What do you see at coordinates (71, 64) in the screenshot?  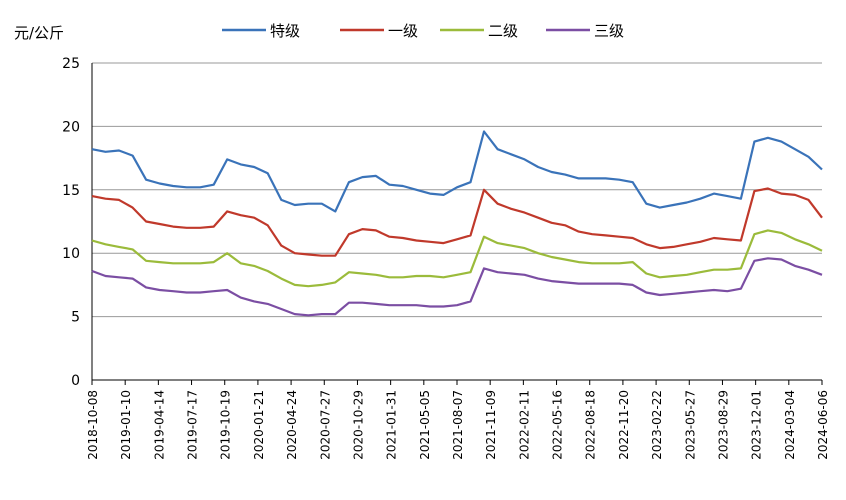 I see `y-tick-label: 25` at bounding box center [71, 64].